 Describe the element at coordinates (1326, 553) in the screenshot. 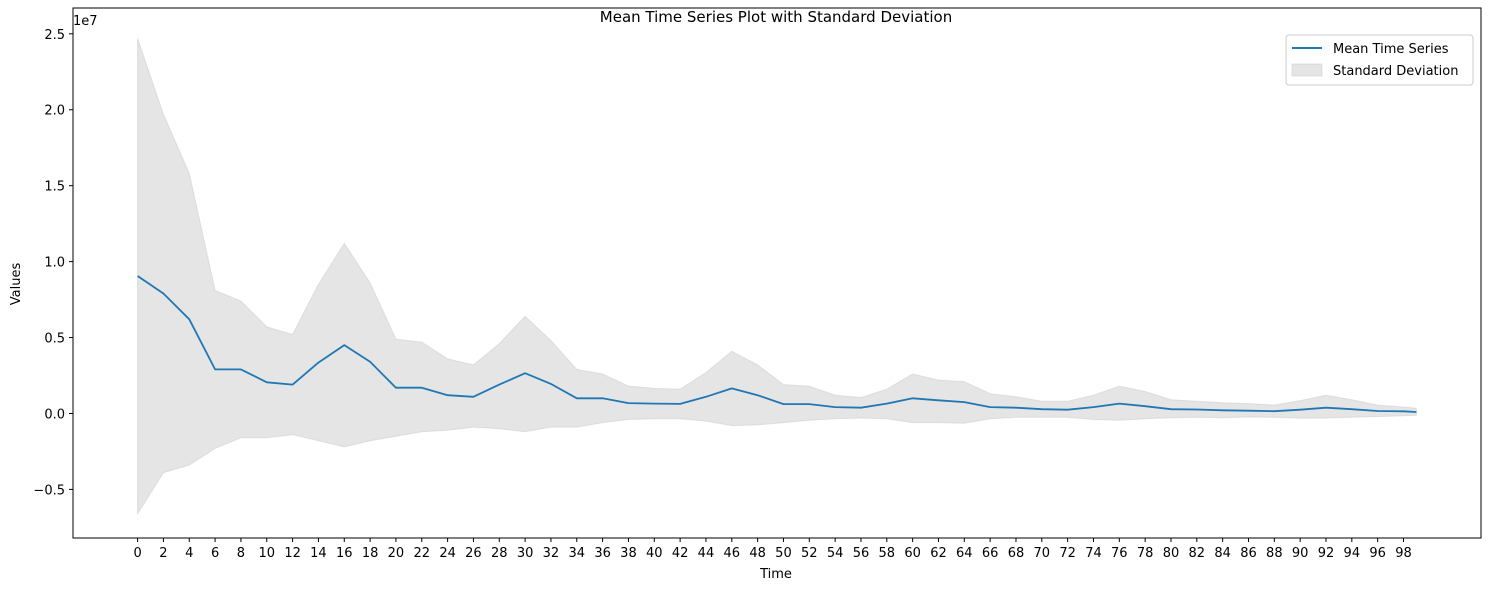

I see `x-tick-label: 92` at that location.